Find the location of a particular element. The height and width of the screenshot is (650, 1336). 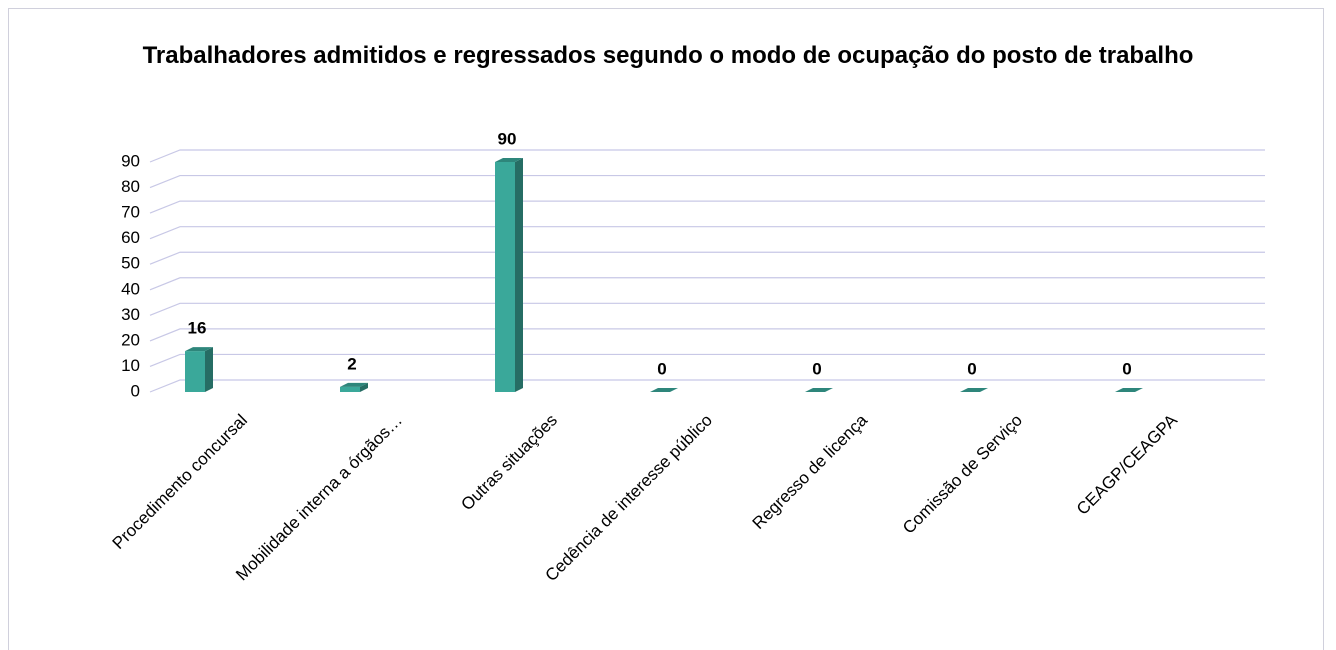

x-tick-label: Comissão de Serviço is located at coordinates (962, 474).